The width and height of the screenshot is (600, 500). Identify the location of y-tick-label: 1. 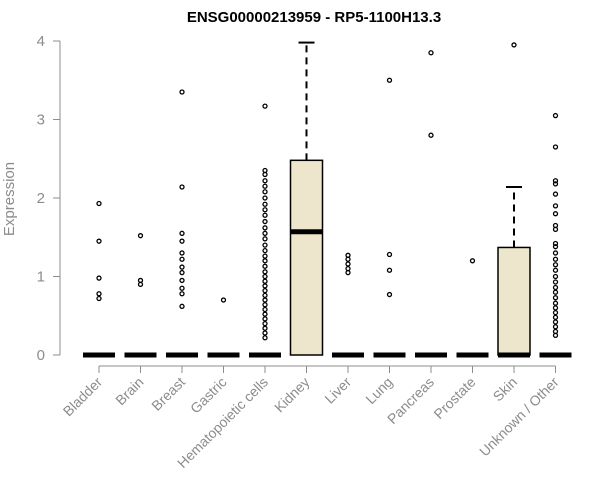
(41, 277).